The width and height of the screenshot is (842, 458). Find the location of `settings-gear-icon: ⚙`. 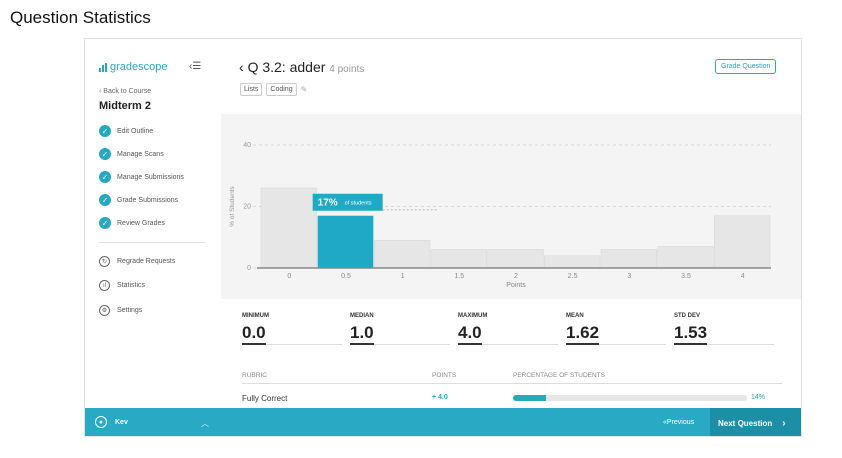

settings-gear-icon: ⚙ is located at coordinates (104, 310).